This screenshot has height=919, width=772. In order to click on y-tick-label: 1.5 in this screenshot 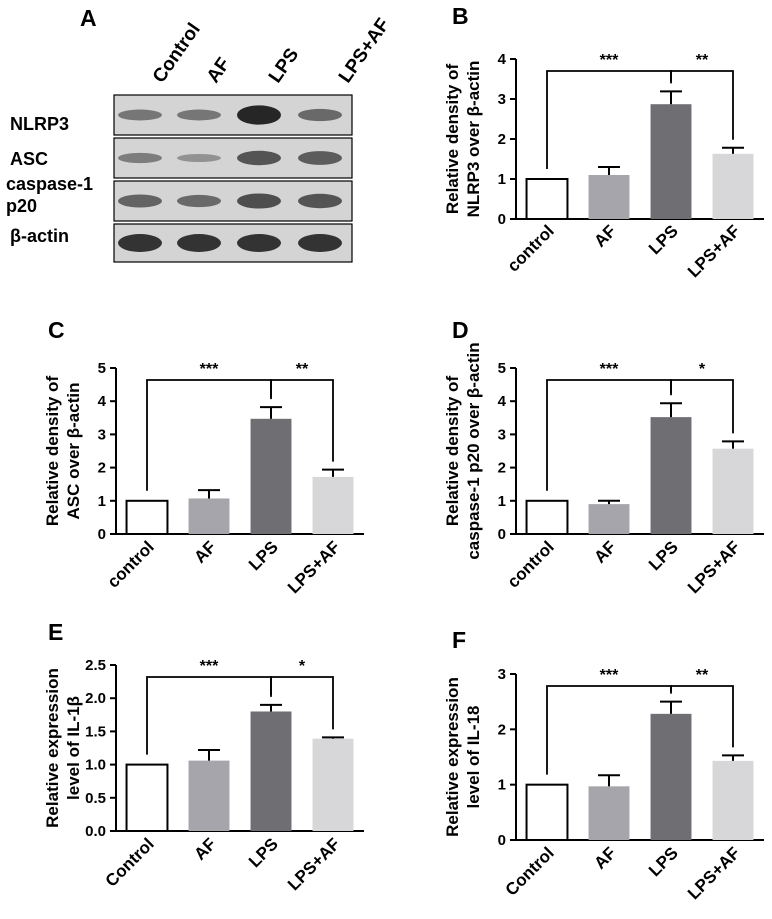, I will do `click(95, 731)`.